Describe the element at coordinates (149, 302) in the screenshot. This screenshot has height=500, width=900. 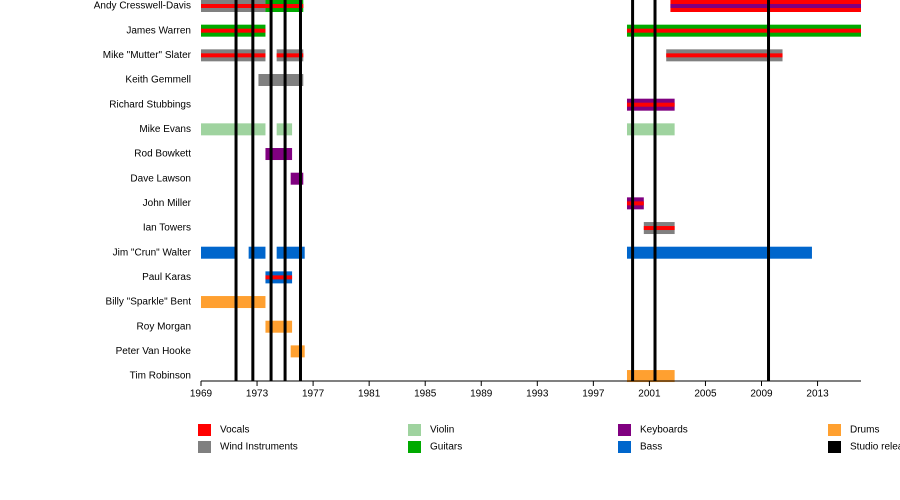
I see `member-label: Billy "Sparkle" Bent` at that location.